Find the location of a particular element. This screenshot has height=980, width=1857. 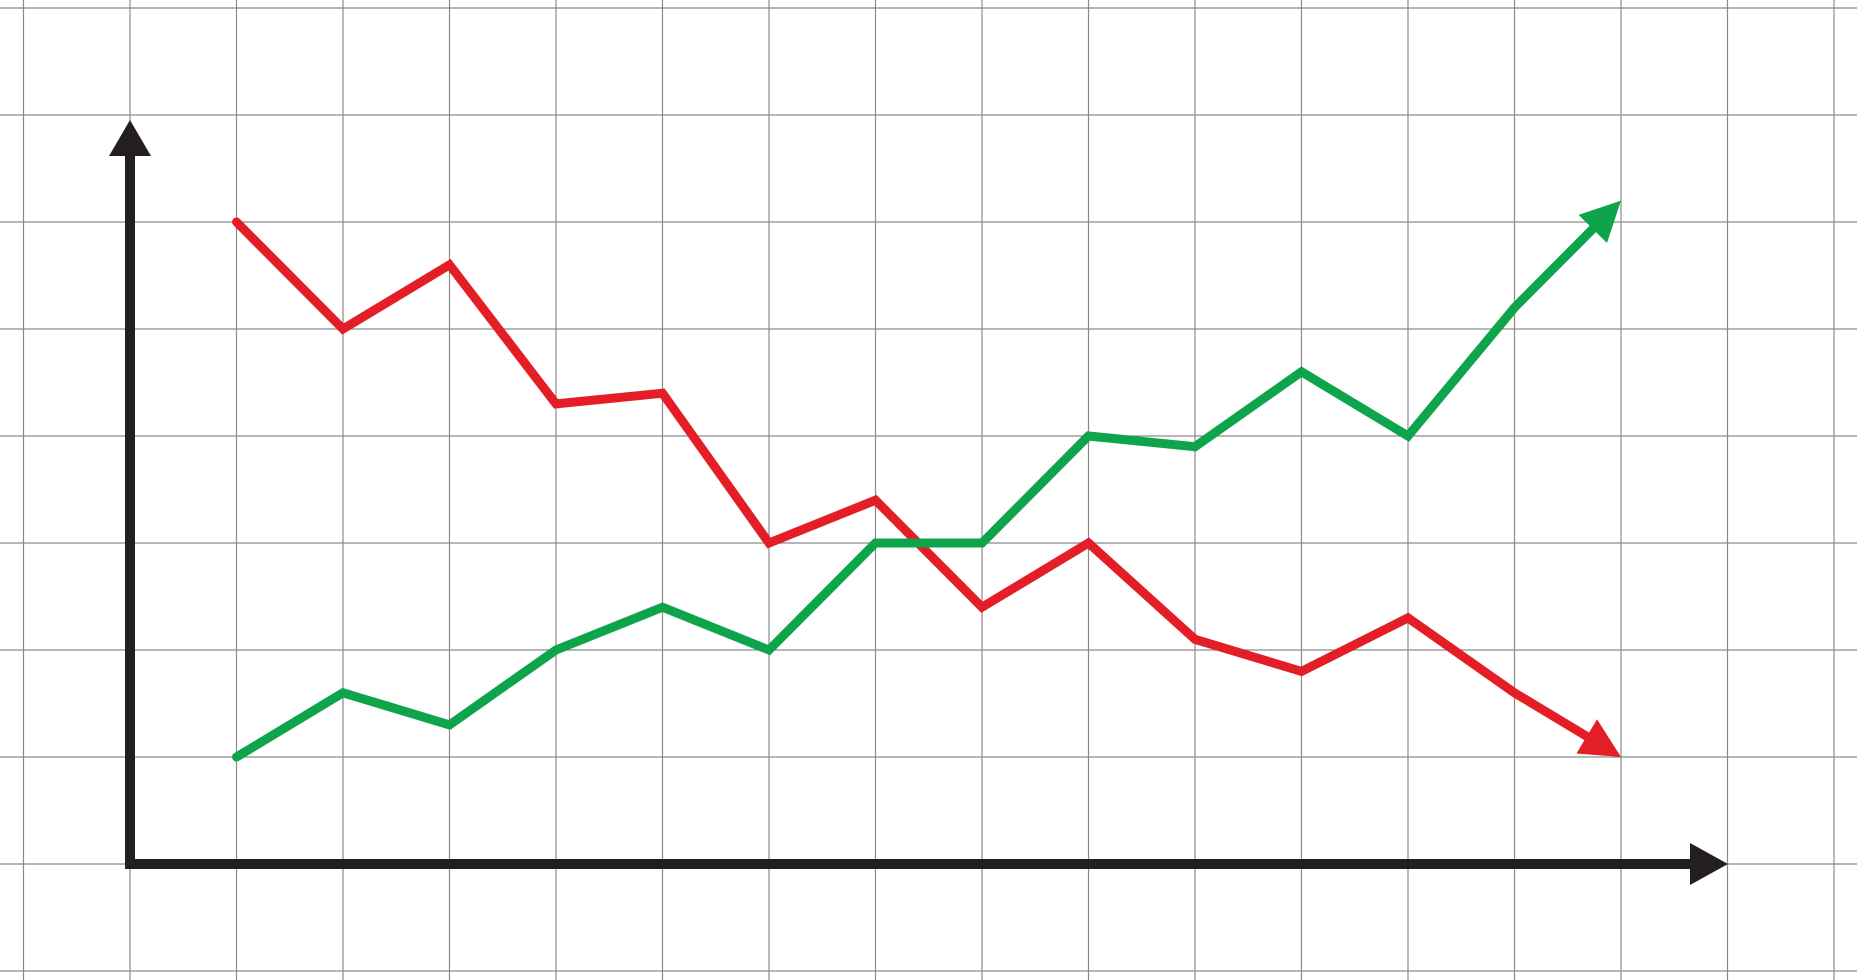

y-axis-arrowhead is located at coordinates (130, 138).